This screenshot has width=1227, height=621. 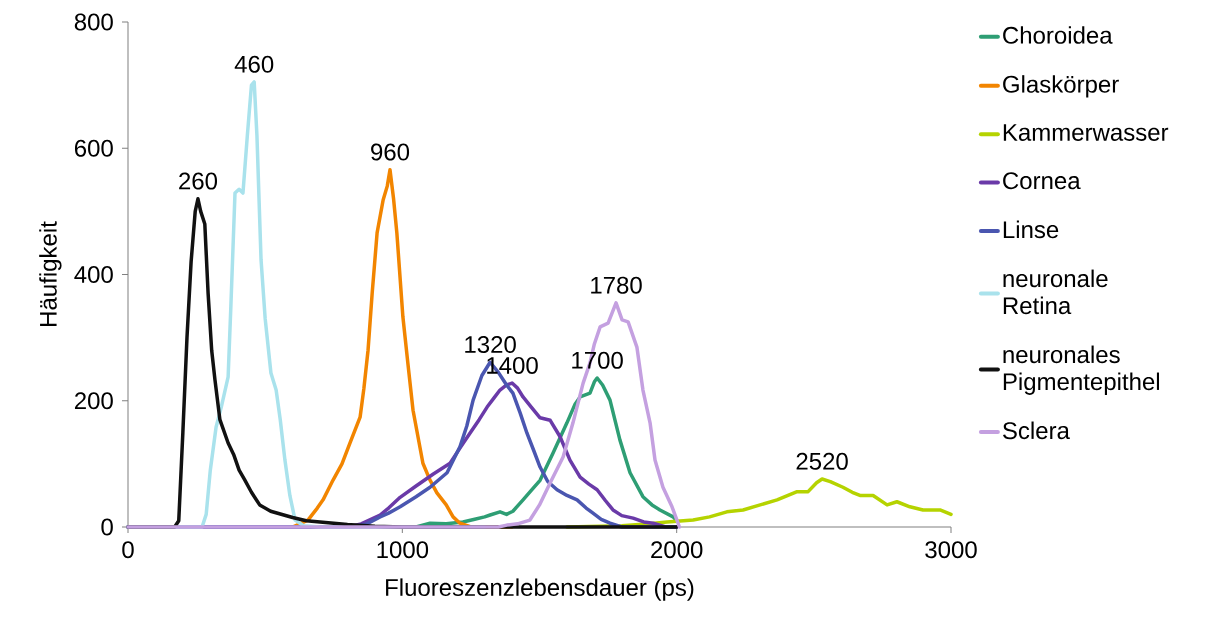 I want to click on legend-label: neuronales Pigmentepithel, so click(x=1081, y=370).